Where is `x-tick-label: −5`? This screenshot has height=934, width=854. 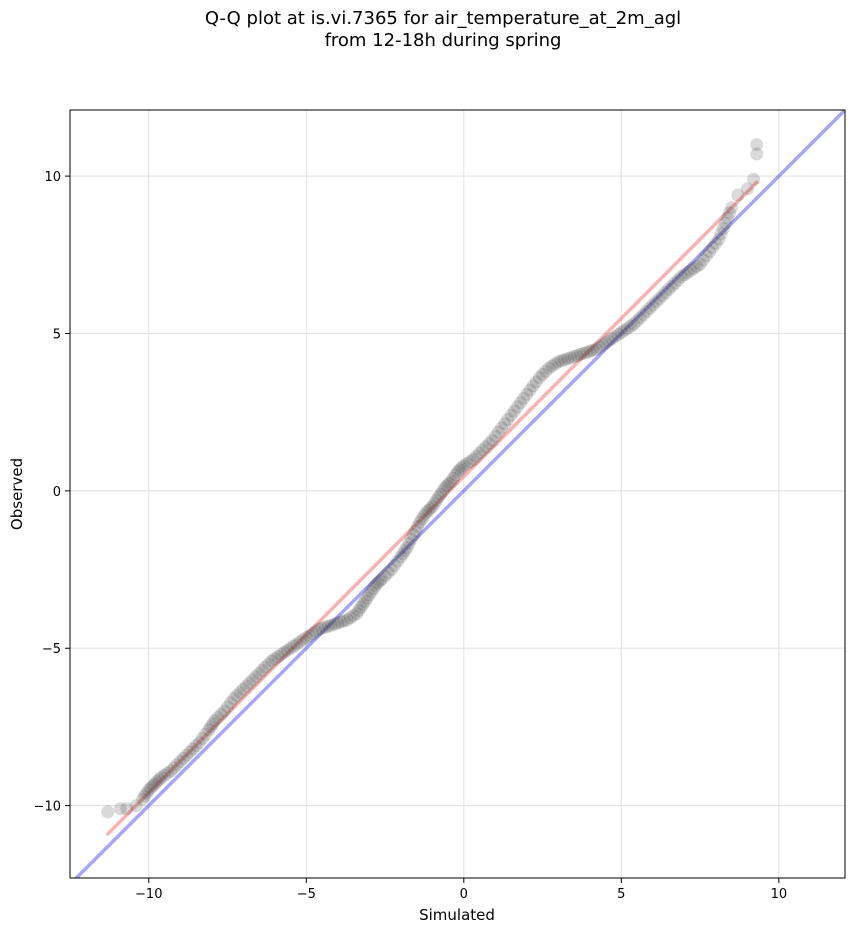 x-tick-label: −5 is located at coordinates (306, 894).